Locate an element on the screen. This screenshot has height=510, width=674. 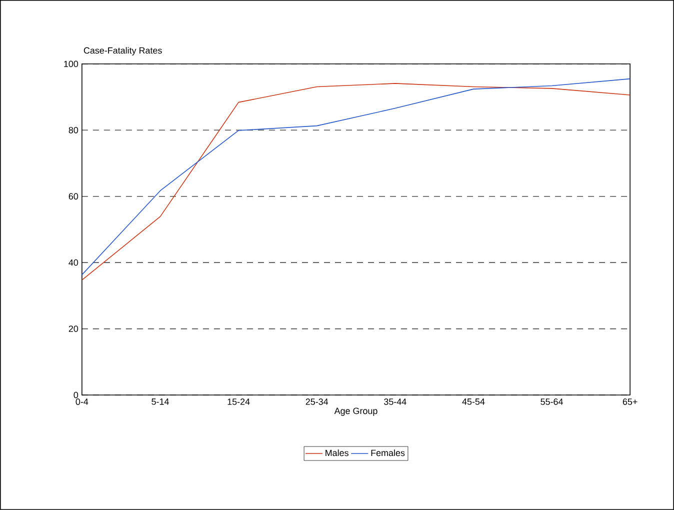
y-tick-label: 100 is located at coordinates (71, 64).